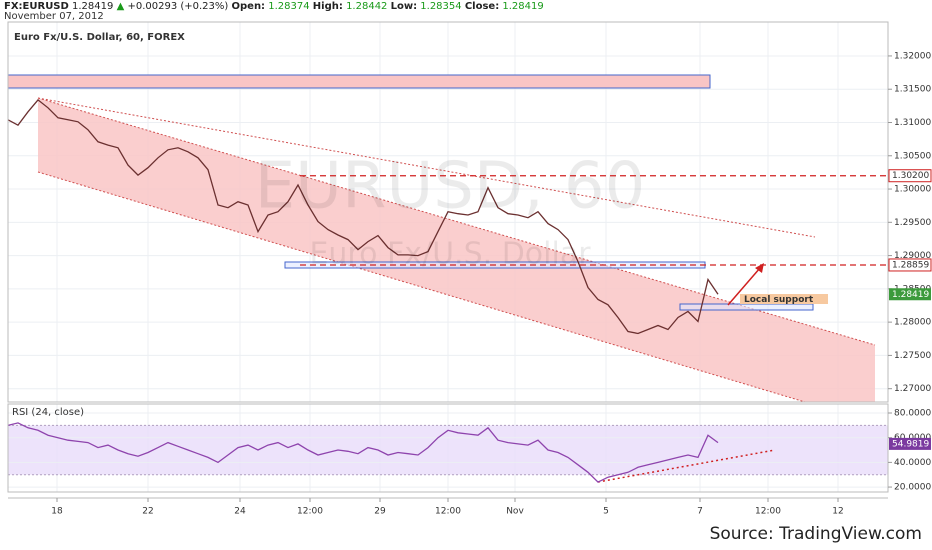 This screenshot has width=932, height=550. What do you see at coordinates (99, 37) in the screenshot?
I see `chart-title: Euro Fx/U.S. Dollar, 60, FOREX` at bounding box center [99, 37].